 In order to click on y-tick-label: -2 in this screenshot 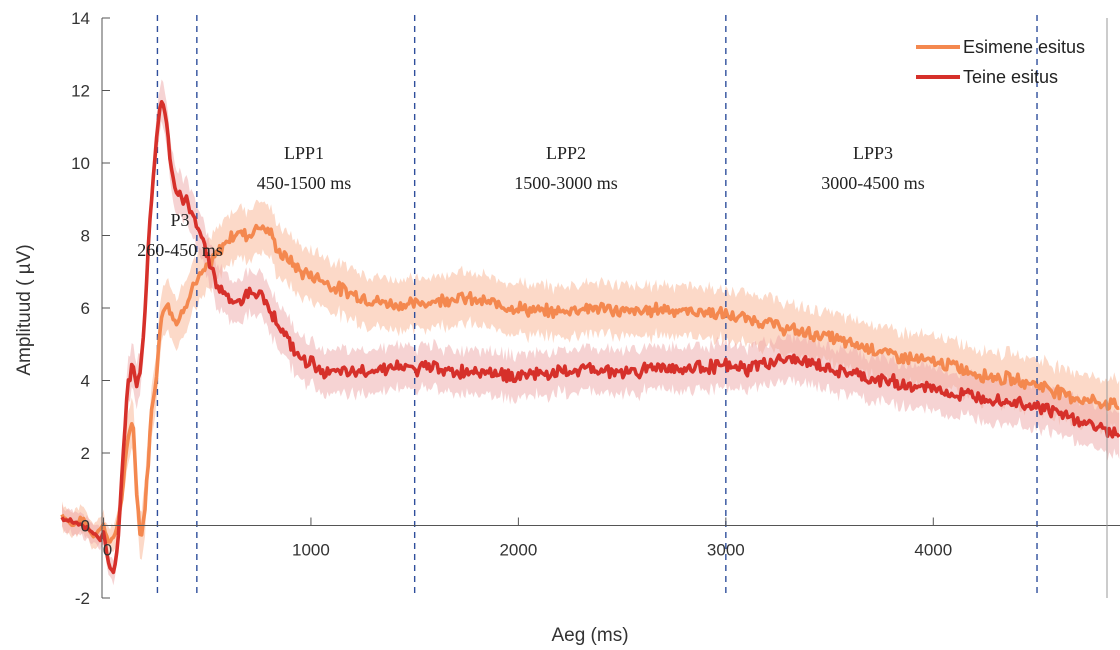, I will do `click(82, 598)`.